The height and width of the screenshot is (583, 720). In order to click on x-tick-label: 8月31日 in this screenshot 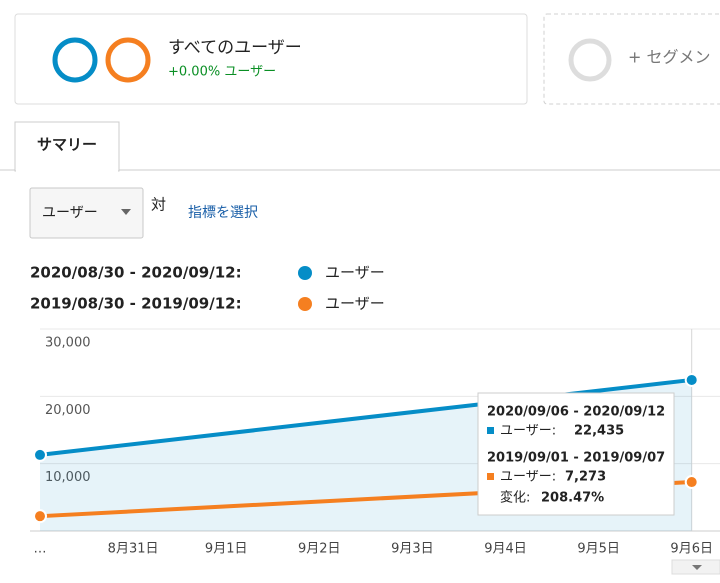, I will do `click(133, 549)`.